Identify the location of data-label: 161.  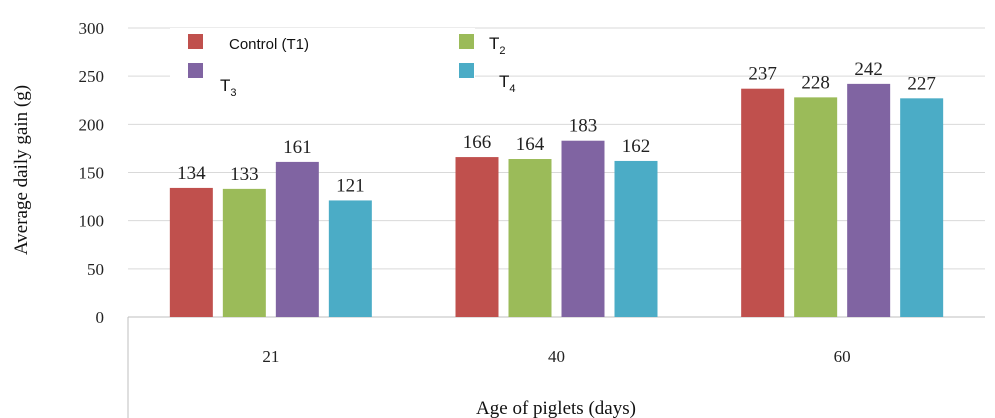
(297, 147).